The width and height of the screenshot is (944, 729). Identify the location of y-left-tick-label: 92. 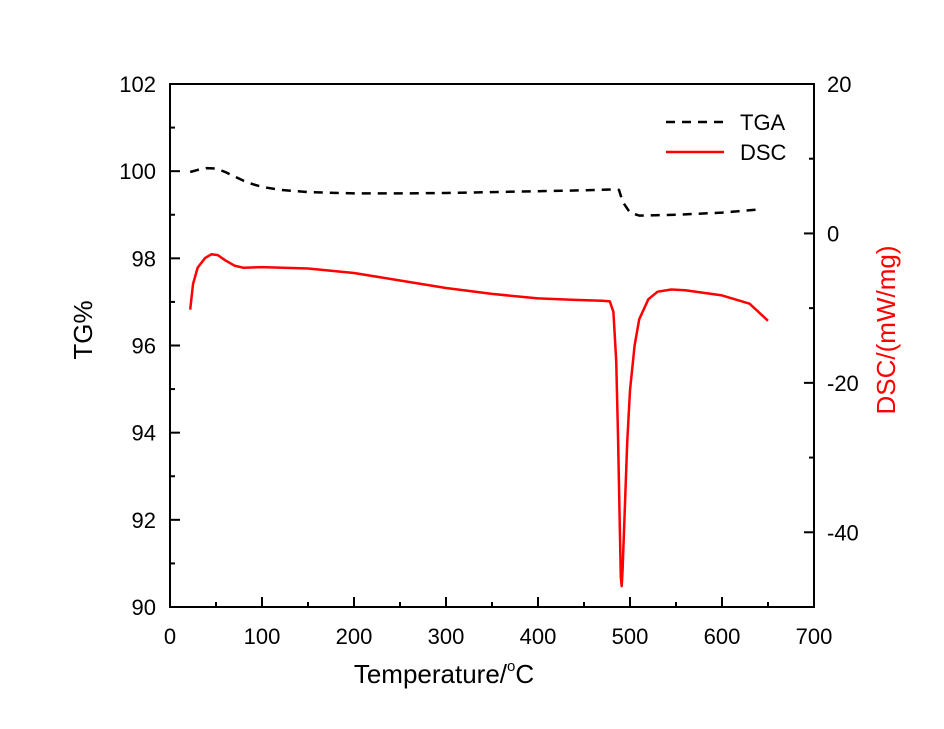
(144, 520).